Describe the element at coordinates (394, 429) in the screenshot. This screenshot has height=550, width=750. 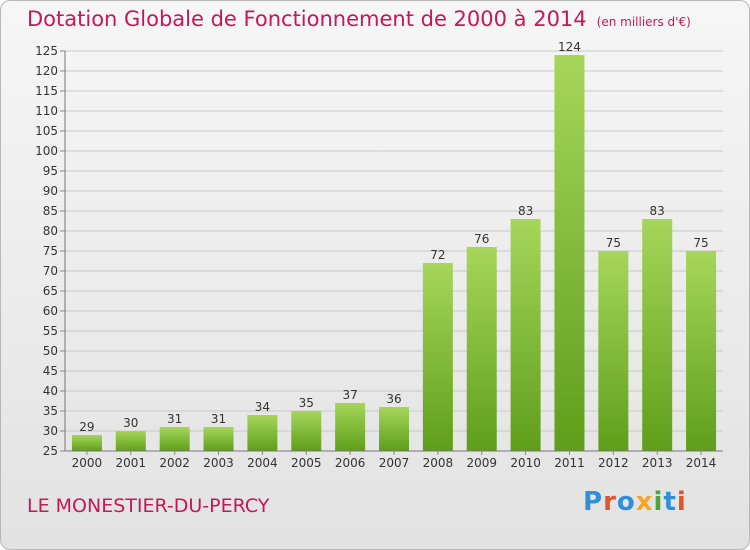
I see `bar-2007` at that location.